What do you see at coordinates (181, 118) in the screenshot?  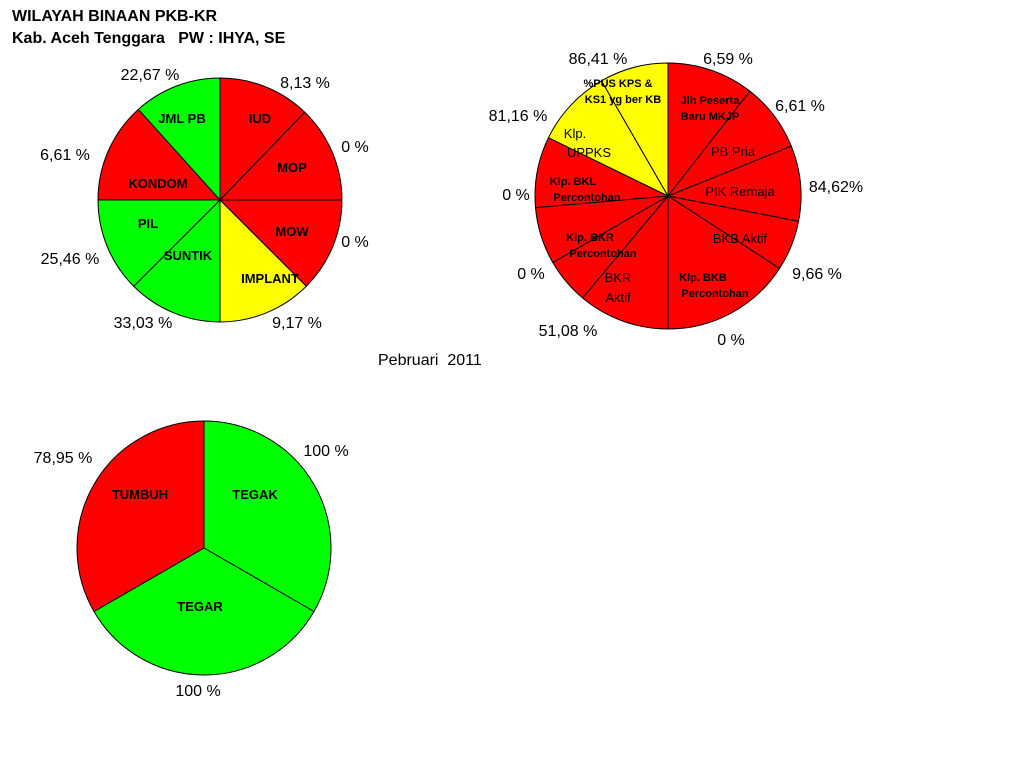 I see `slice-category-label: JML PB` at bounding box center [181, 118].